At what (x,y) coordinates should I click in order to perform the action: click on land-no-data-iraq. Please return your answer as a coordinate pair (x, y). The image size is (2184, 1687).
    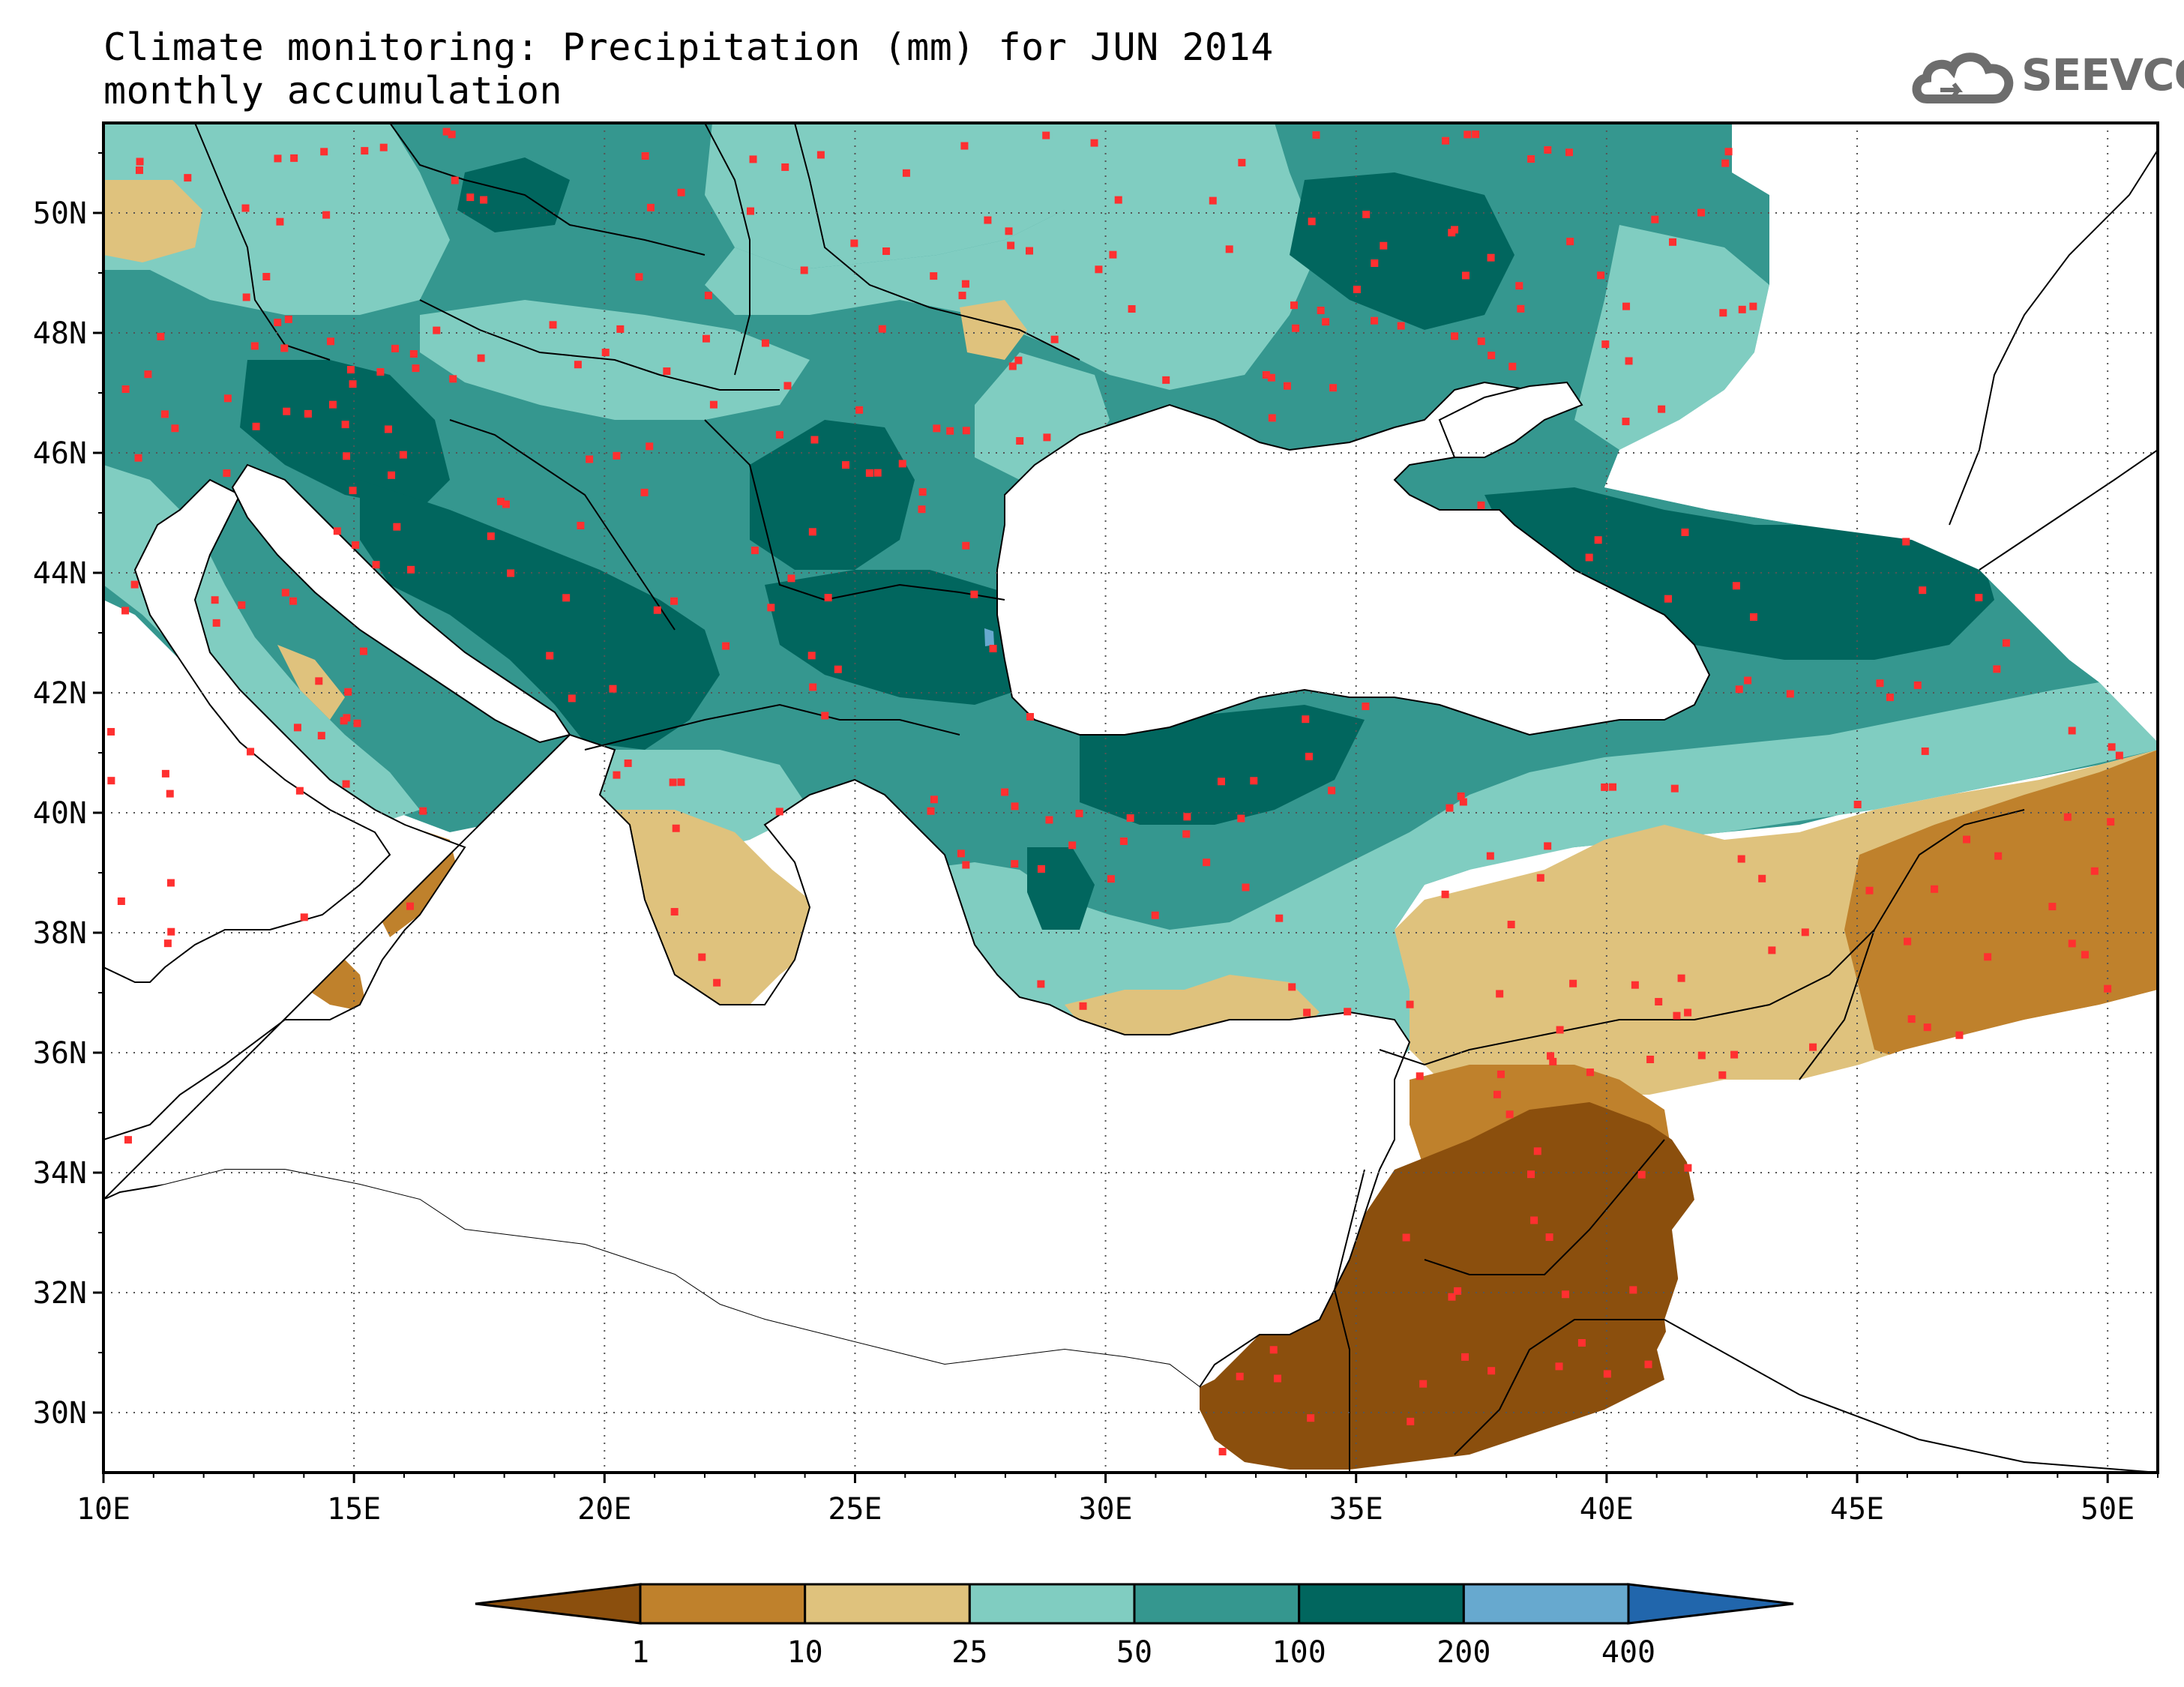
    Looking at the image, I should click on (1828, 1231).